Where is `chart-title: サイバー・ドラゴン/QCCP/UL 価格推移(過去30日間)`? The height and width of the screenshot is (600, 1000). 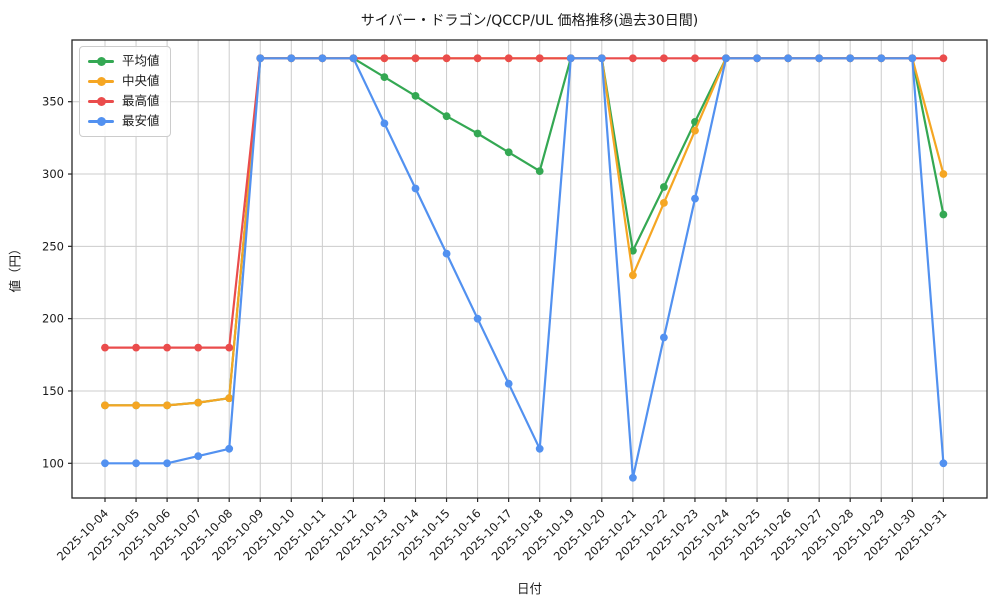 chart-title: サイバー・ドラゴン/QCCP/UL 価格推移(過去30日間) is located at coordinates (529, 21).